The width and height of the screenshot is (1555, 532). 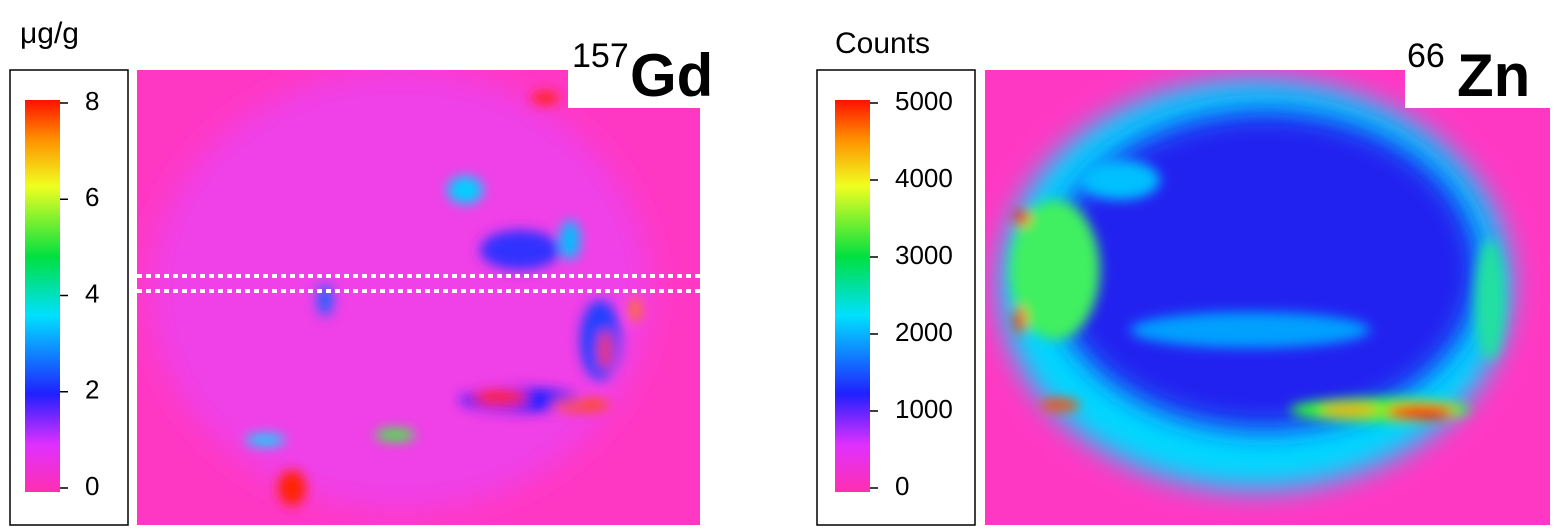 I want to click on isotope-mass: 66, so click(x=1426, y=56).